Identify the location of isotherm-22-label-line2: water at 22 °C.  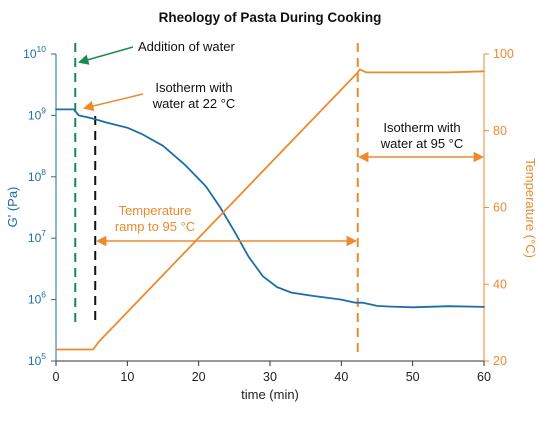
(194, 103).